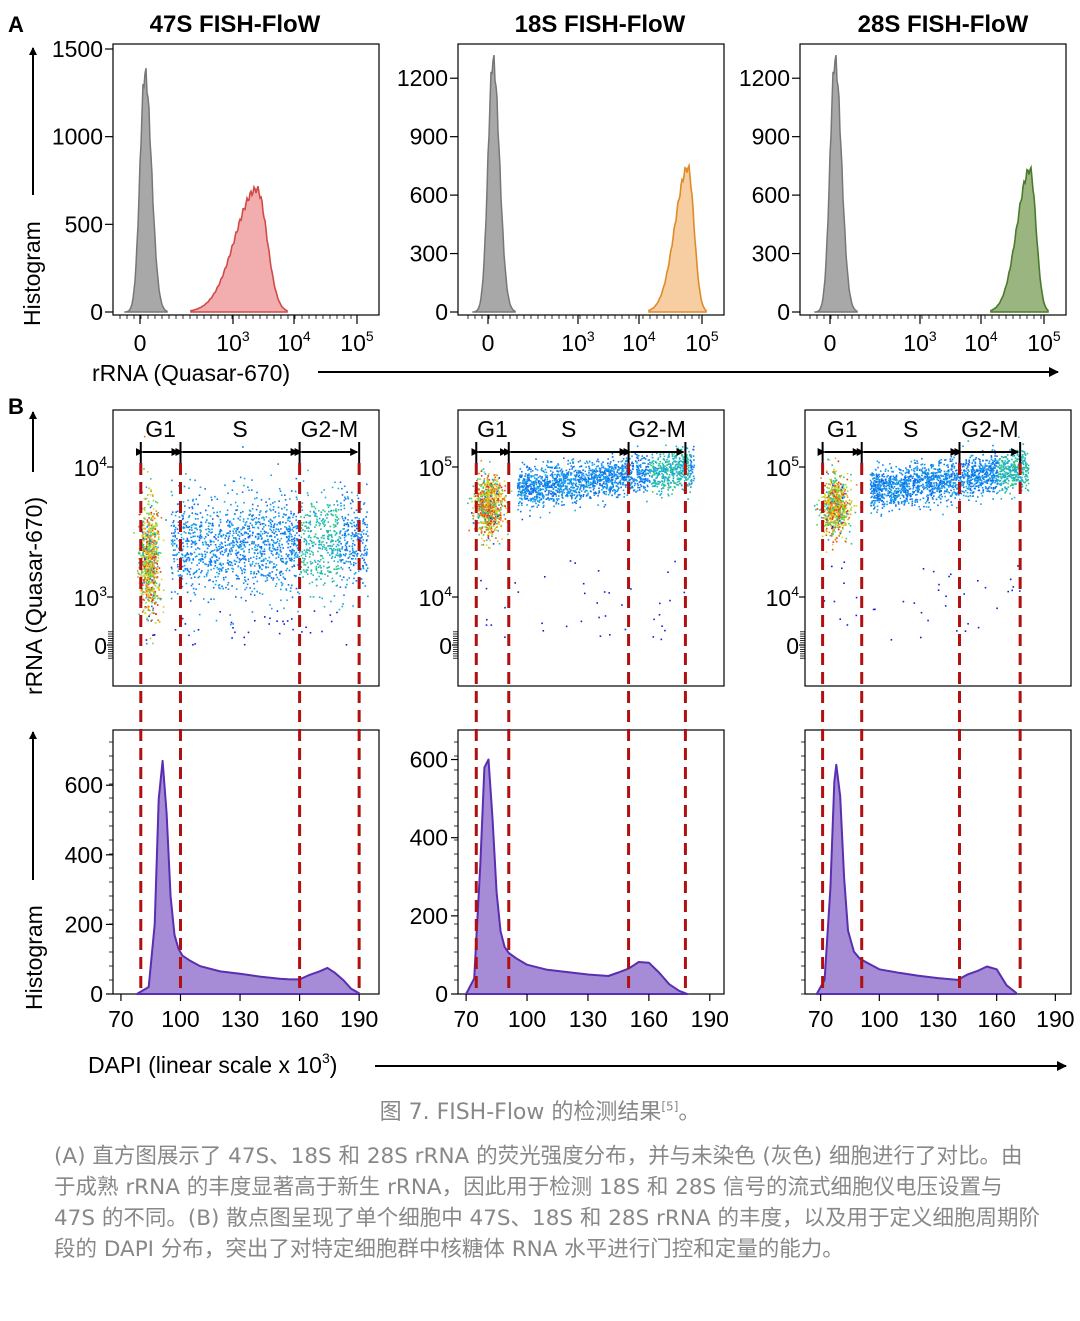 The height and width of the screenshot is (1321, 1080). I want to click on dapi-hist-b6: 70 100 130 160 190, so click(938, 880).